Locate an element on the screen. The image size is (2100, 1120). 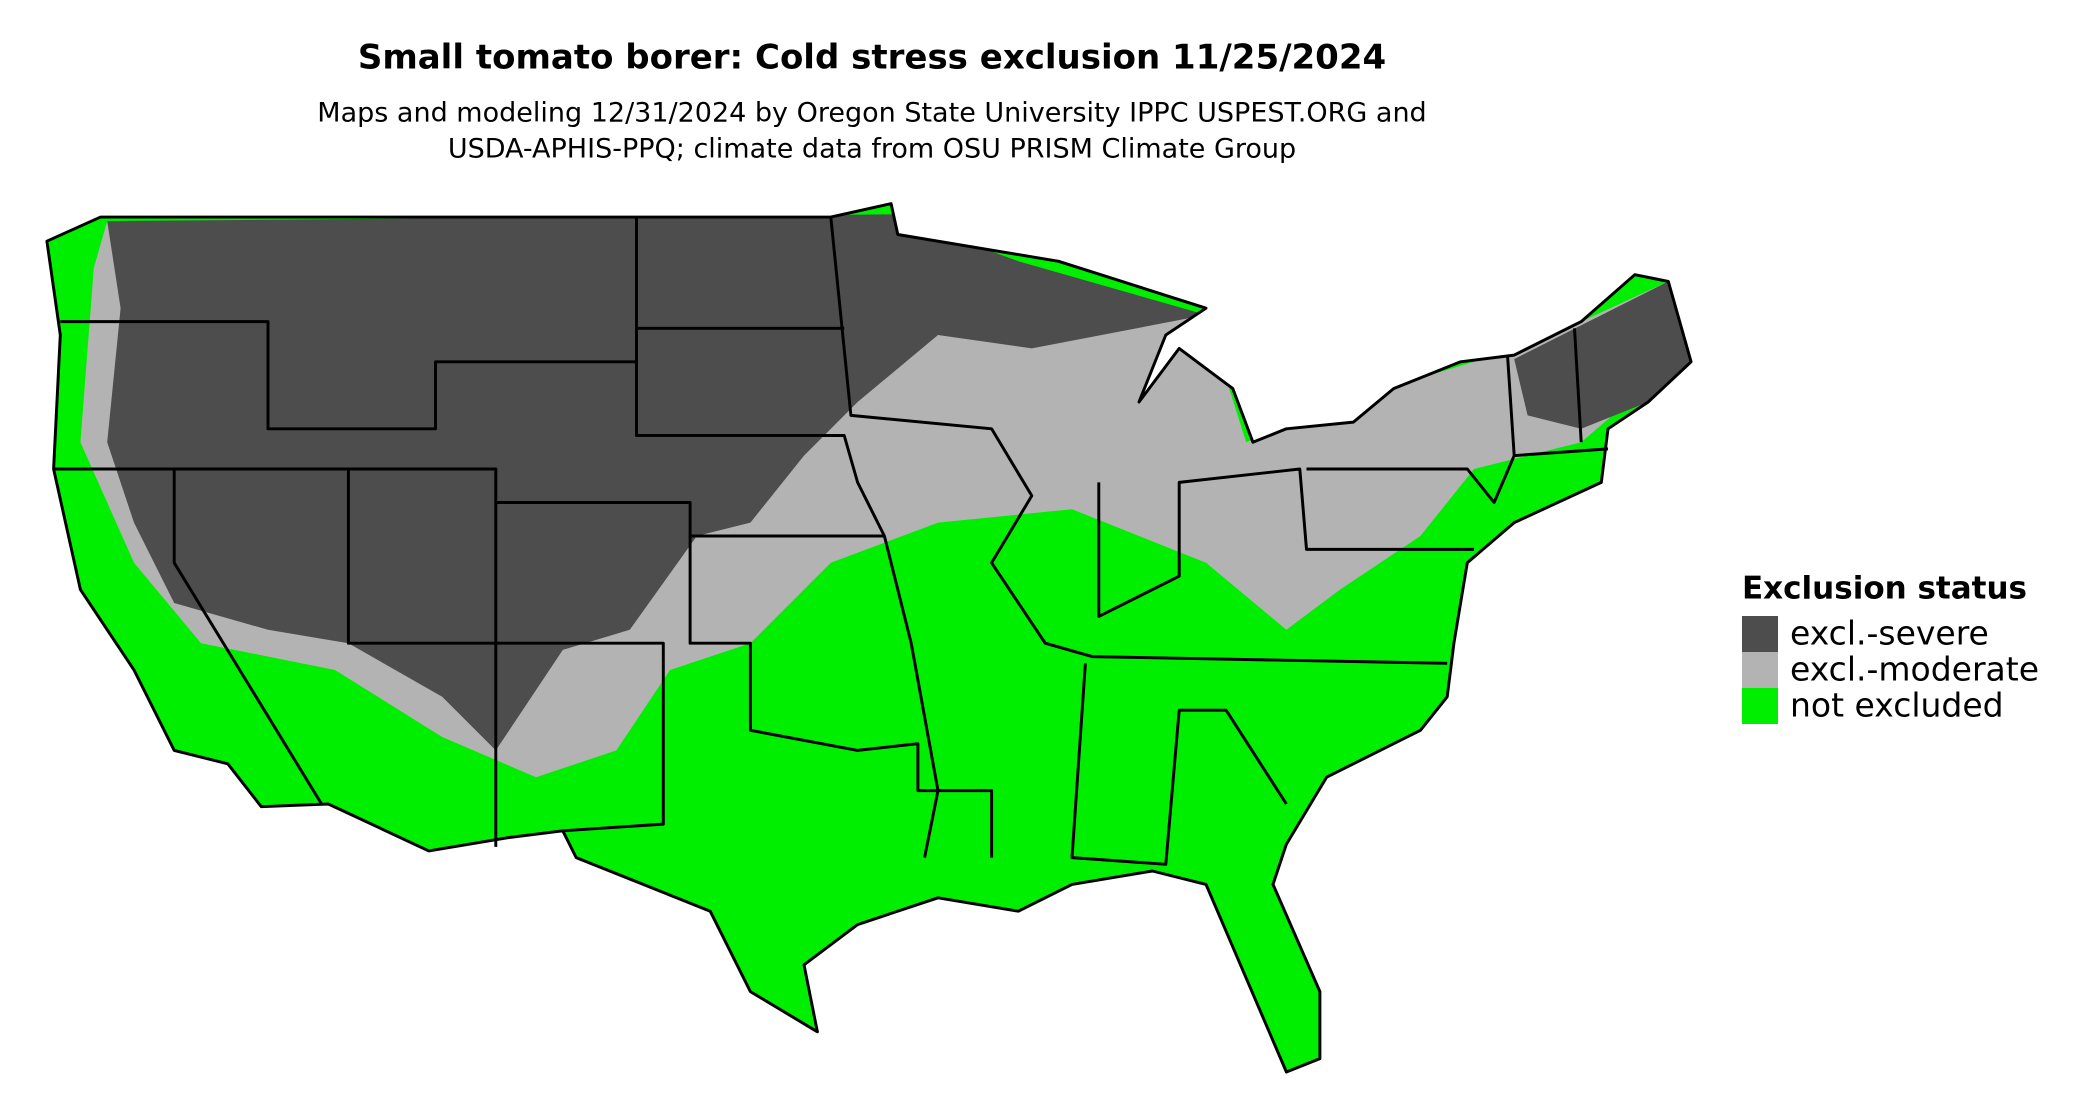
region-severe is located at coordinates (1603, 355).